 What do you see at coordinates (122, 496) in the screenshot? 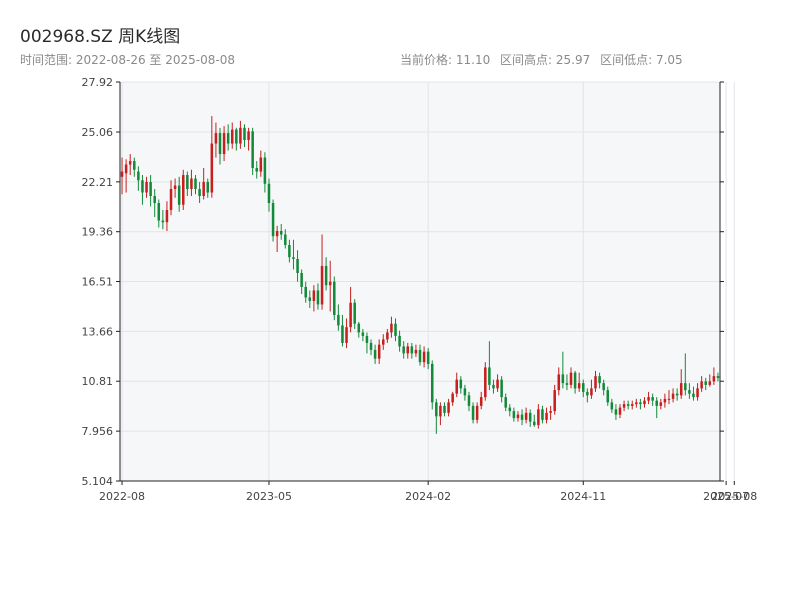
I see `x-tick-label: 2022-08` at bounding box center [122, 496].